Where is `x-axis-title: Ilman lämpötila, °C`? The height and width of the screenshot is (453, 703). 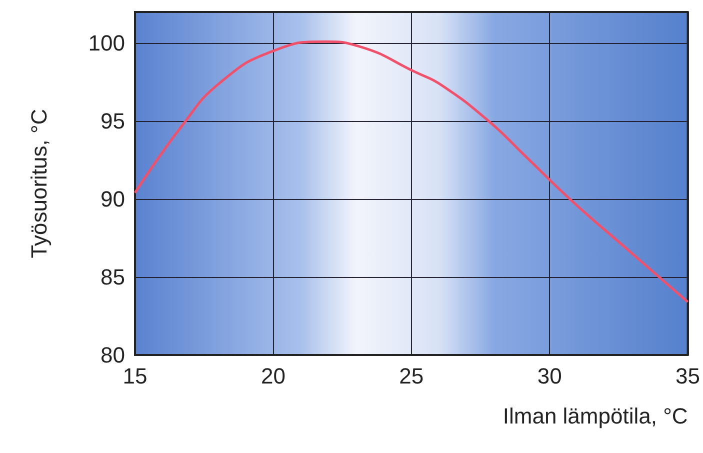 x-axis-title: Ilman lämpötila, °C is located at coordinates (595, 416).